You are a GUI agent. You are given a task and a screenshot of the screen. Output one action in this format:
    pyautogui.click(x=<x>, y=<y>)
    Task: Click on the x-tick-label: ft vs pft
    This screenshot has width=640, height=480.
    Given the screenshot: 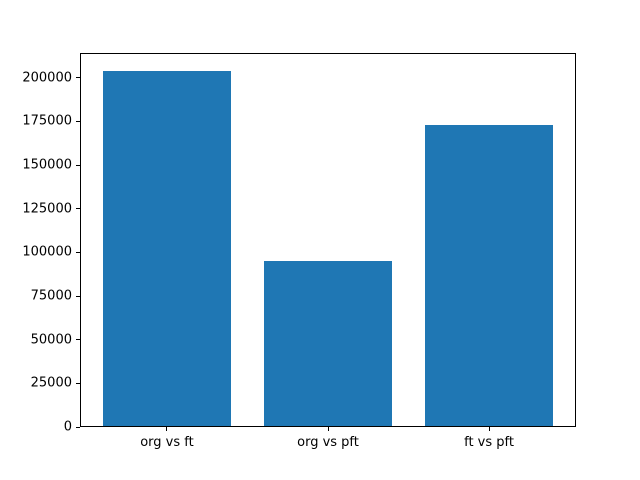 What is the action you would take?
    pyautogui.click(x=489, y=442)
    